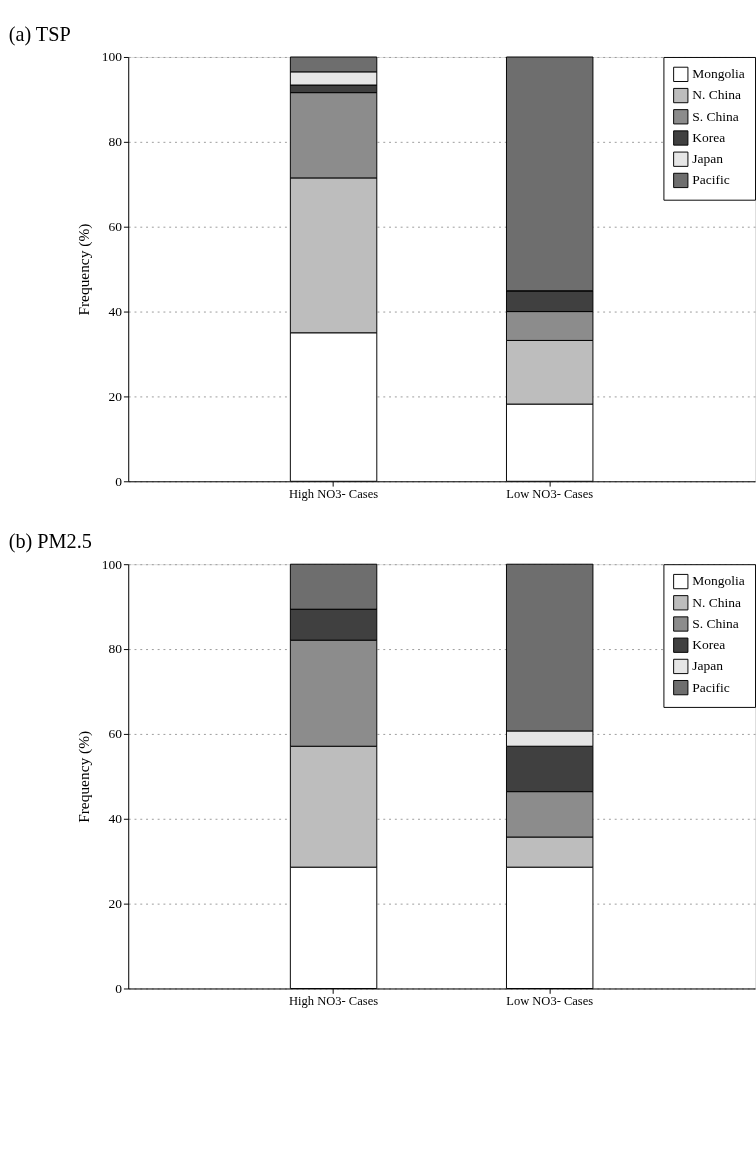  I want to click on chart-title: (b) PM2.5, so click(50, 541).